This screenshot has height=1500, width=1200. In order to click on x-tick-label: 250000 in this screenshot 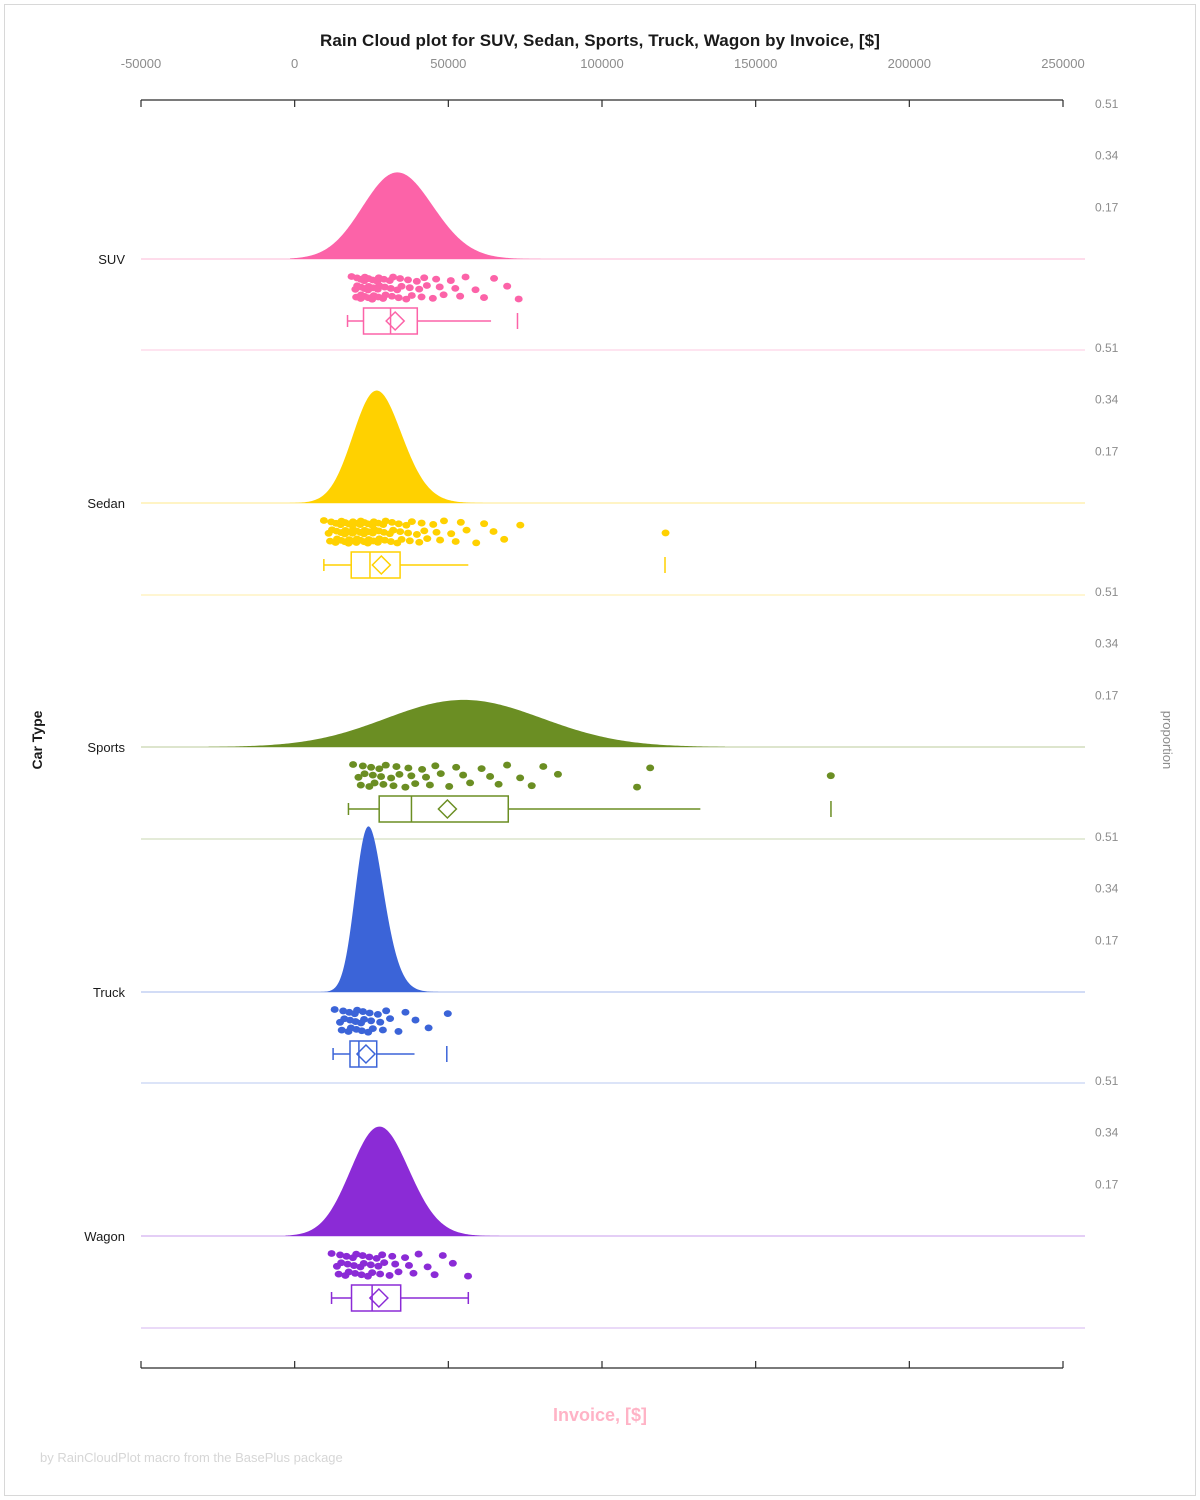, I will do `click(1062, 63)`.